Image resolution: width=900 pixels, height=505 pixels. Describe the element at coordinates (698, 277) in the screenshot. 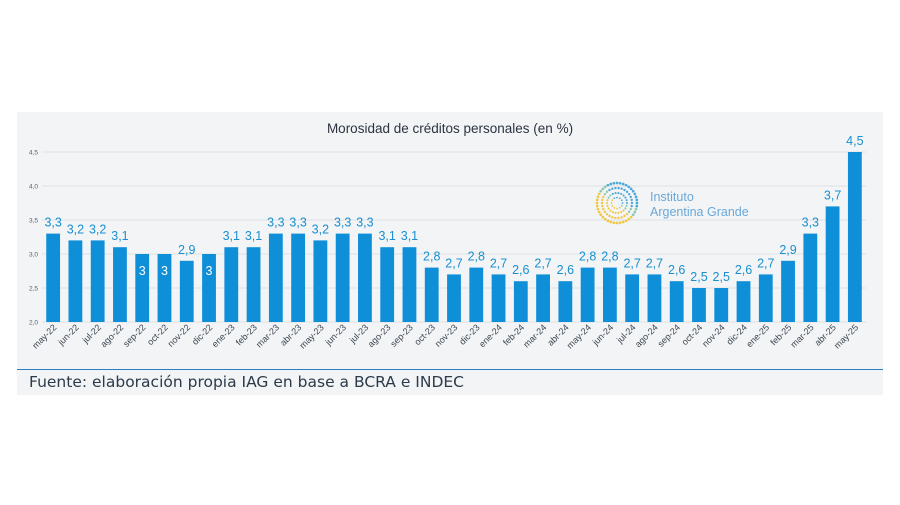

I see `data-label: 2,5` at that location.